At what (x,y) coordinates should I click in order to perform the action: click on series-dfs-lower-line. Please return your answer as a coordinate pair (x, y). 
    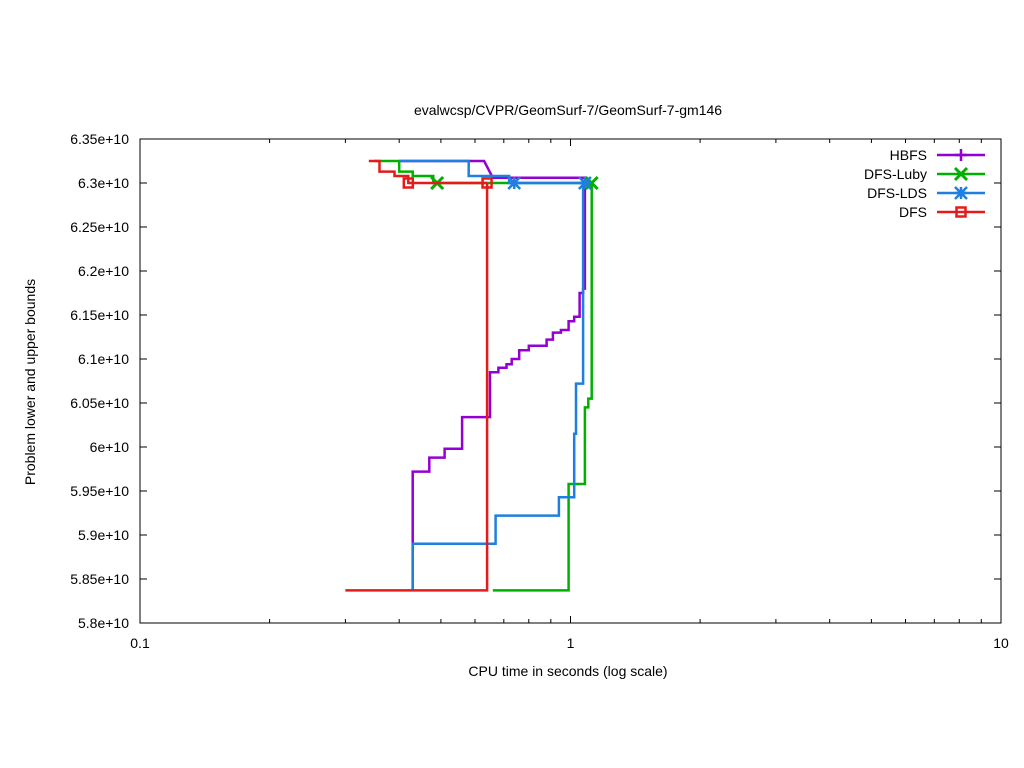
    Looking at the image, I should click on (417, 387).